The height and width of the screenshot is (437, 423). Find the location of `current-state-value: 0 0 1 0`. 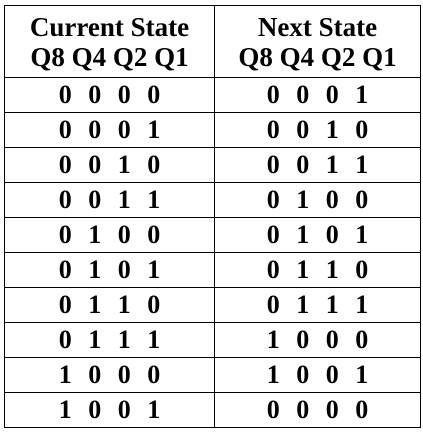

current-state-value: 0 0 1 0 is located at coordinates (109, 164).